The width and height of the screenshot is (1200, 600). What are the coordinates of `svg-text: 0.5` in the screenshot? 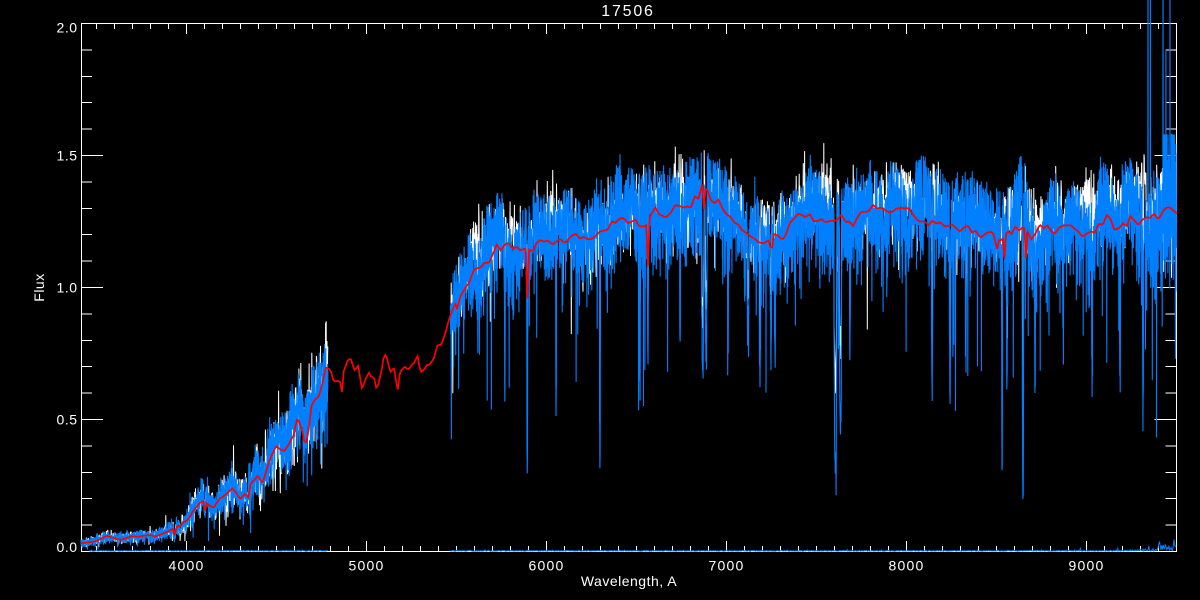 It's located at (67, 420).